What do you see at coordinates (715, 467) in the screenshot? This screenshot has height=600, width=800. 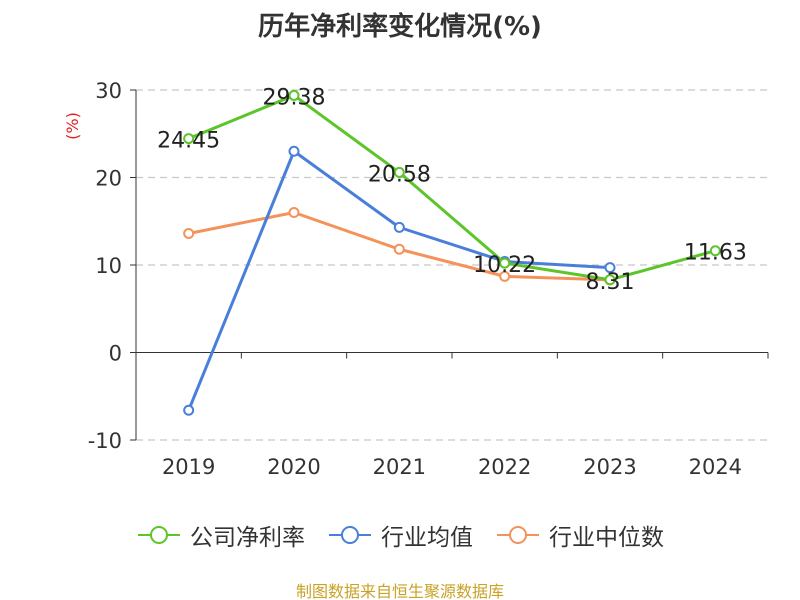 I see `x-tick-label: 2024` at bounding box center [715, 467].